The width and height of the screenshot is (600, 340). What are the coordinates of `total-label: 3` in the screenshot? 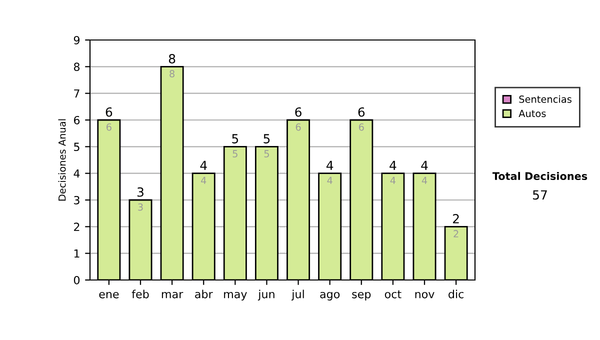 It's located at (140, 192).